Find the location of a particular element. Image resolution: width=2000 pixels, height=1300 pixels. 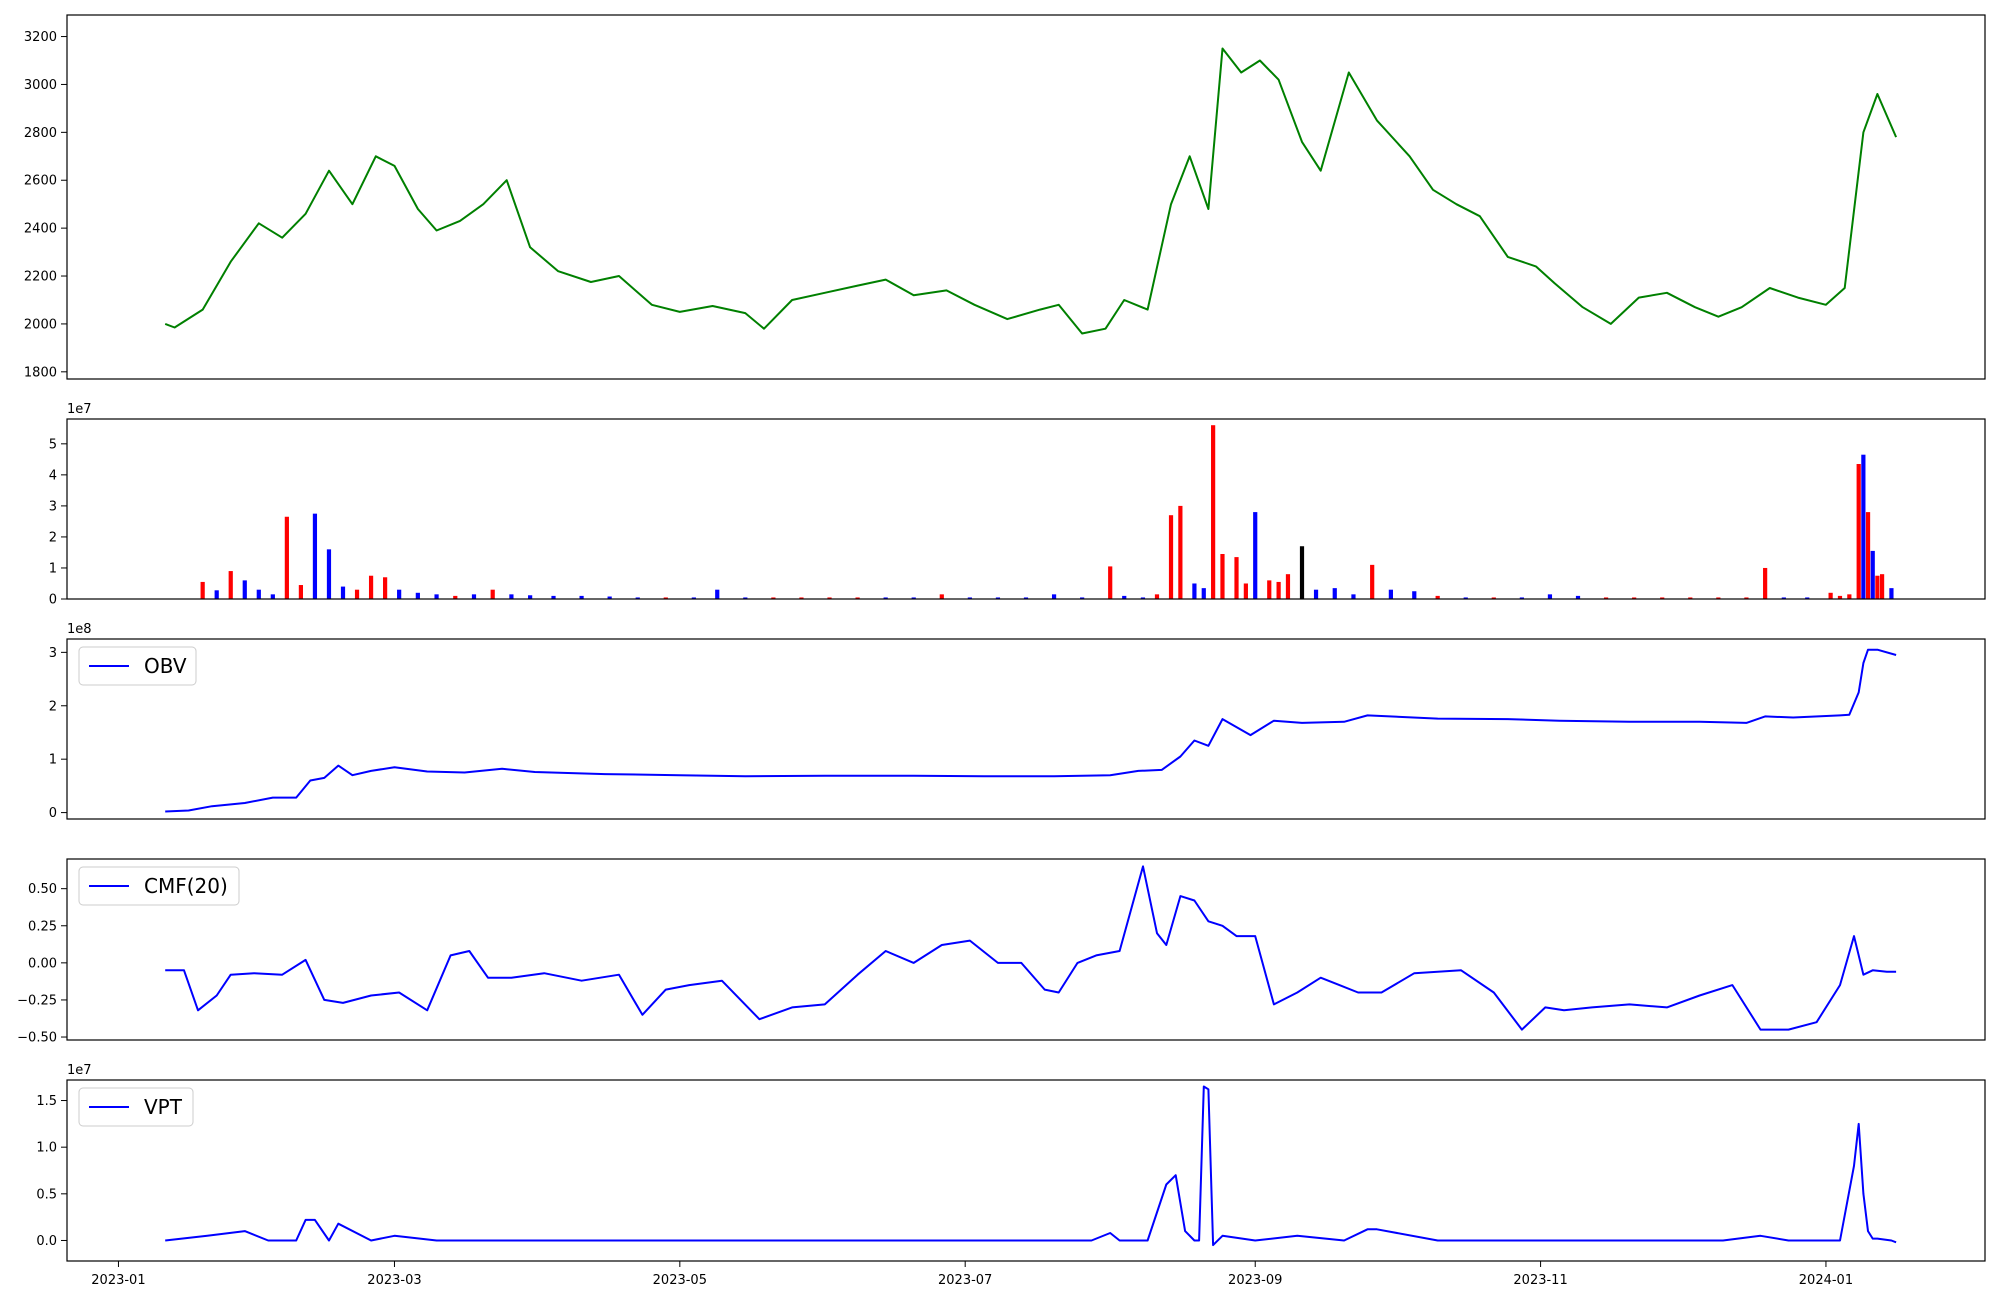

obv-legend: OBV is located at coordinates (137, 666).